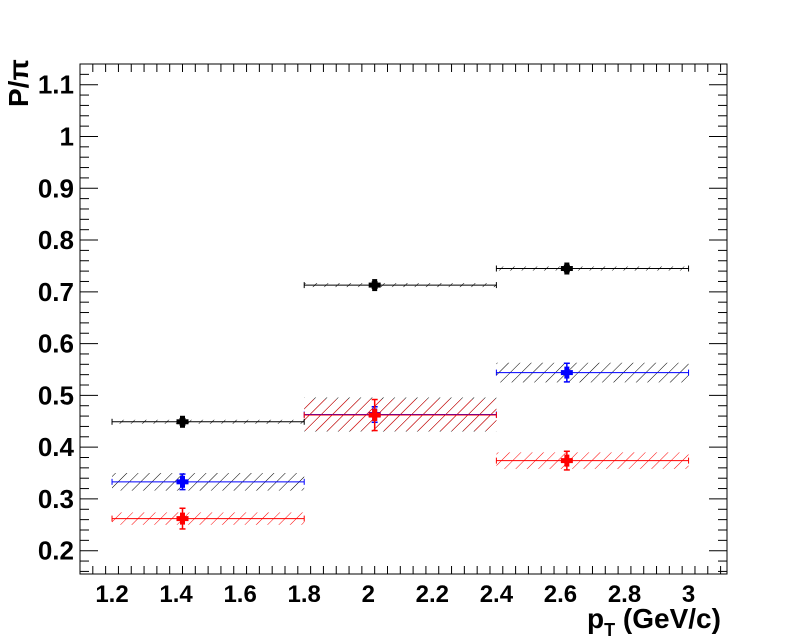  I want to click on x-axis-label-unit: (GeV/c), so click(668, 618).